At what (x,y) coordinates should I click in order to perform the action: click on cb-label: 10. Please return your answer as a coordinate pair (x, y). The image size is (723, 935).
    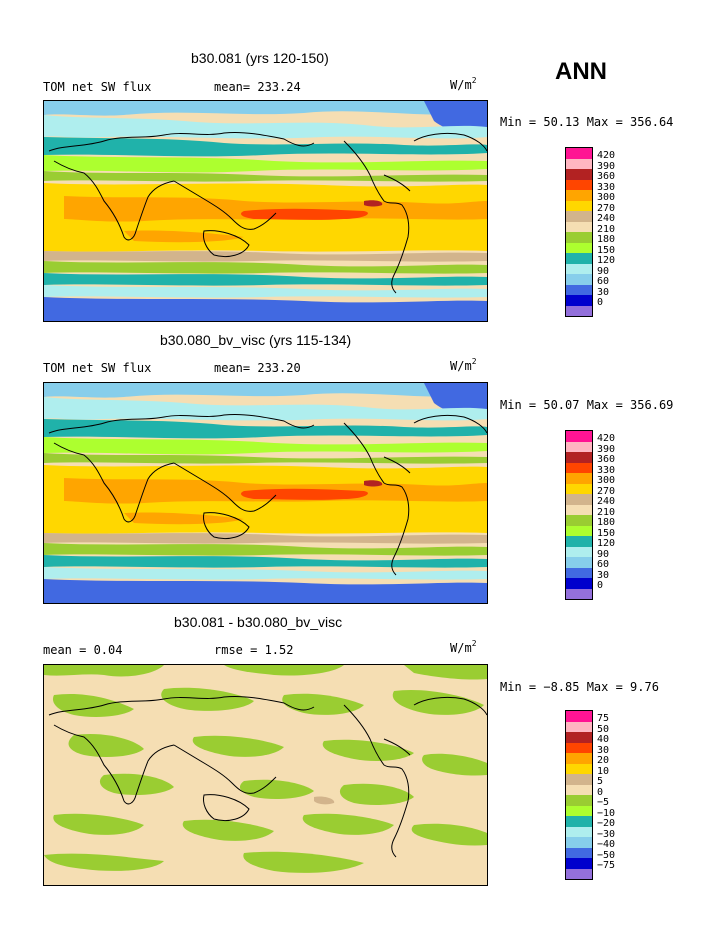
    Looking at the image, I should click on (603, 771).